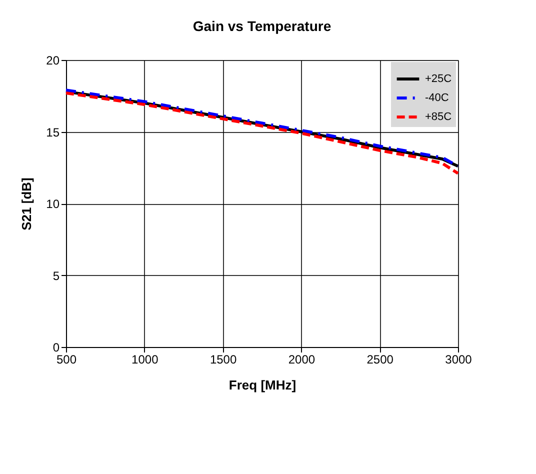 The image size is (536, 474). I want to click on x-tick-label: 3000, so click(458, 359).